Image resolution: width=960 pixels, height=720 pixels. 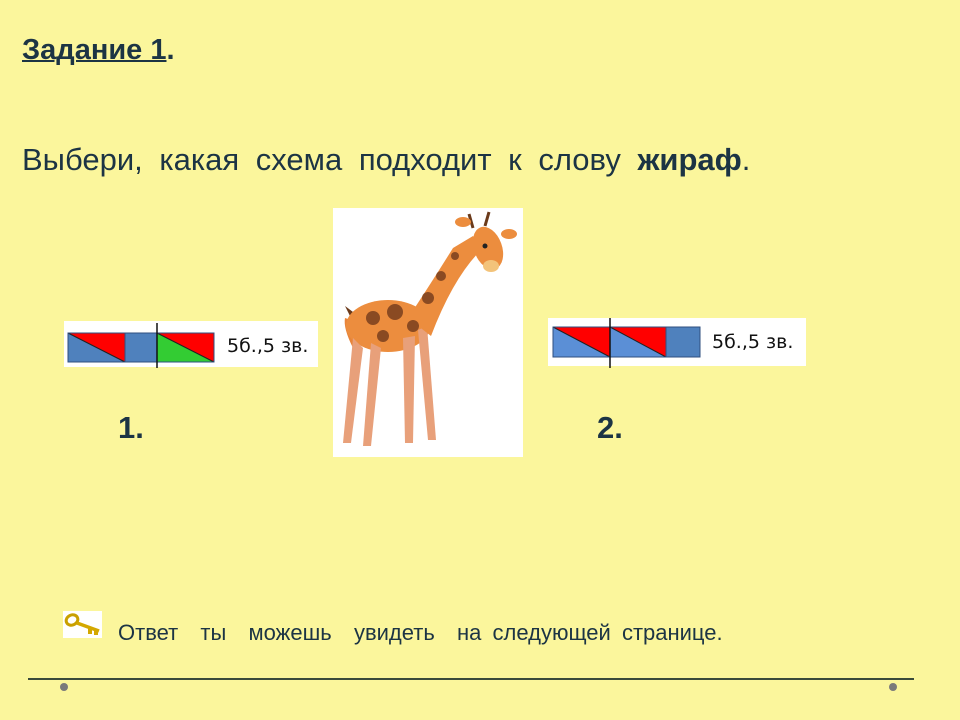 What do you see at coordinates (170, 50) in the screenshot?
I see `task-title-suffix: .` at bounding box center [170, 50].